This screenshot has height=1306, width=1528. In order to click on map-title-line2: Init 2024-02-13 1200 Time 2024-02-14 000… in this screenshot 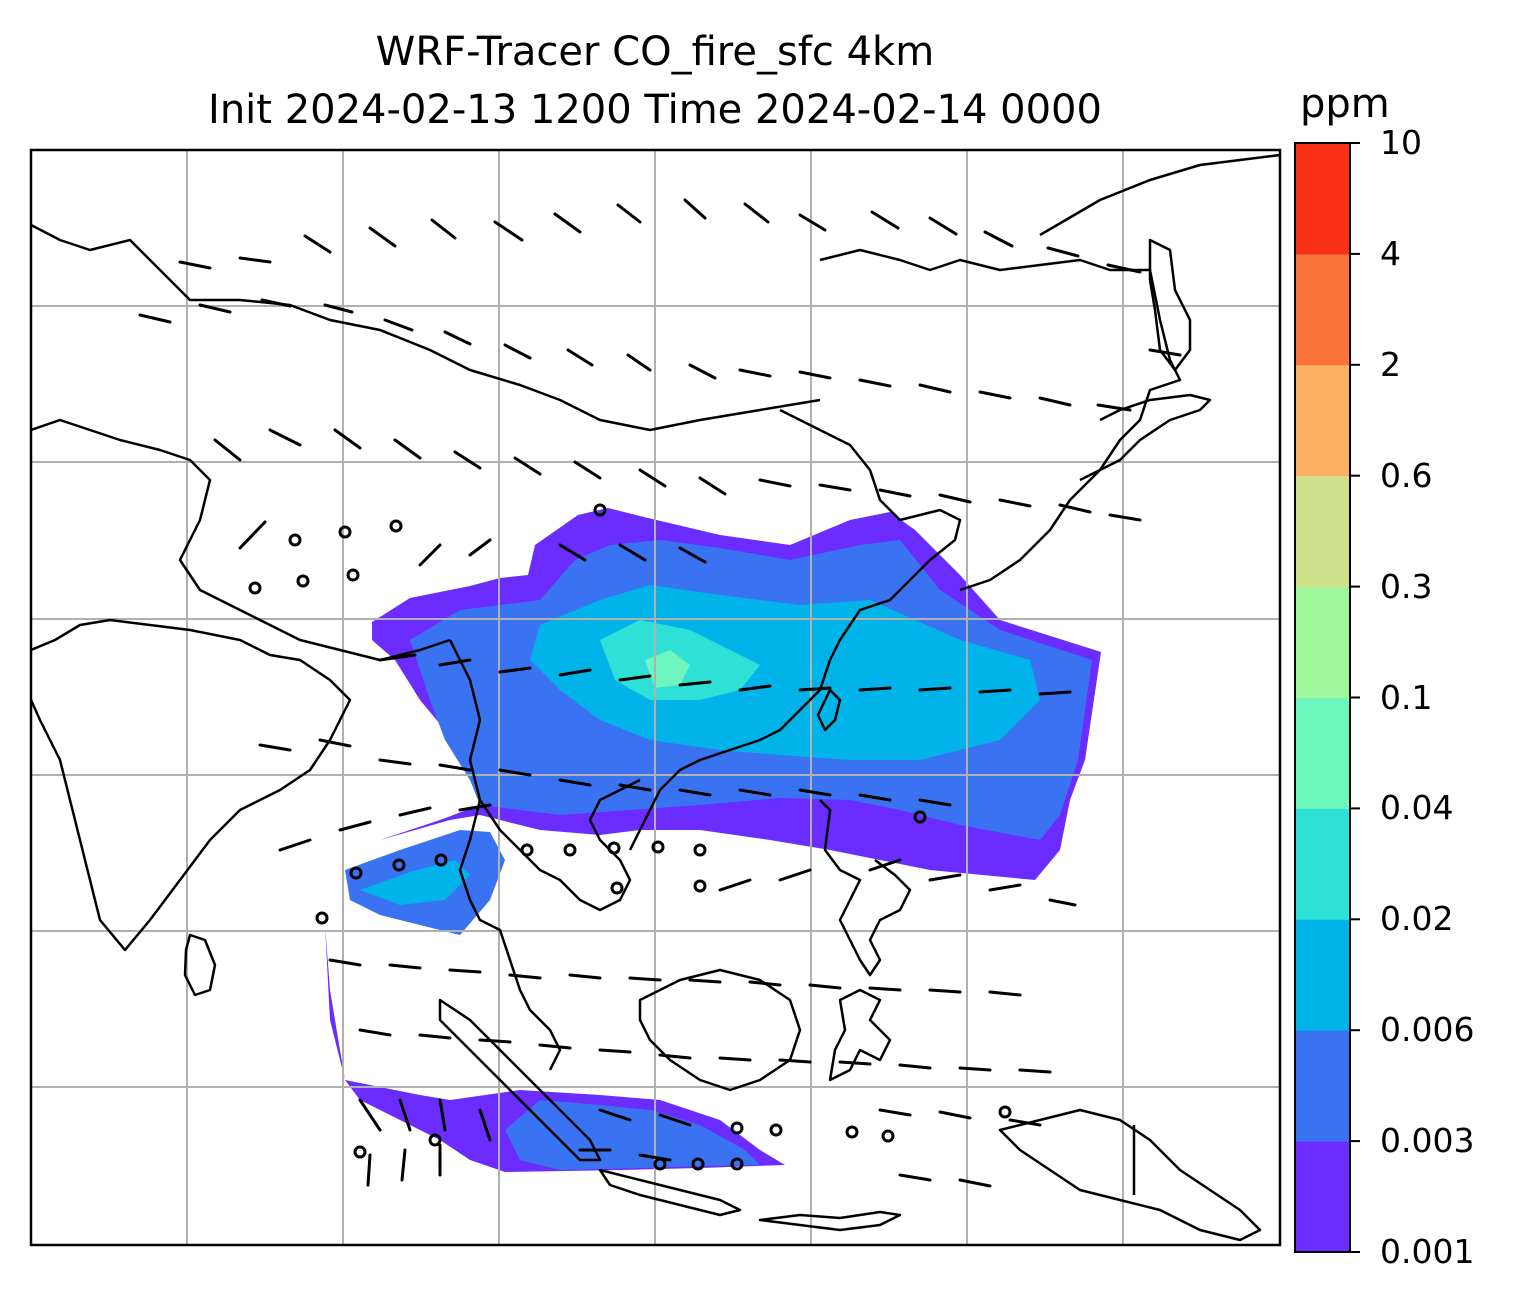, I will do `click(655, 110)`.